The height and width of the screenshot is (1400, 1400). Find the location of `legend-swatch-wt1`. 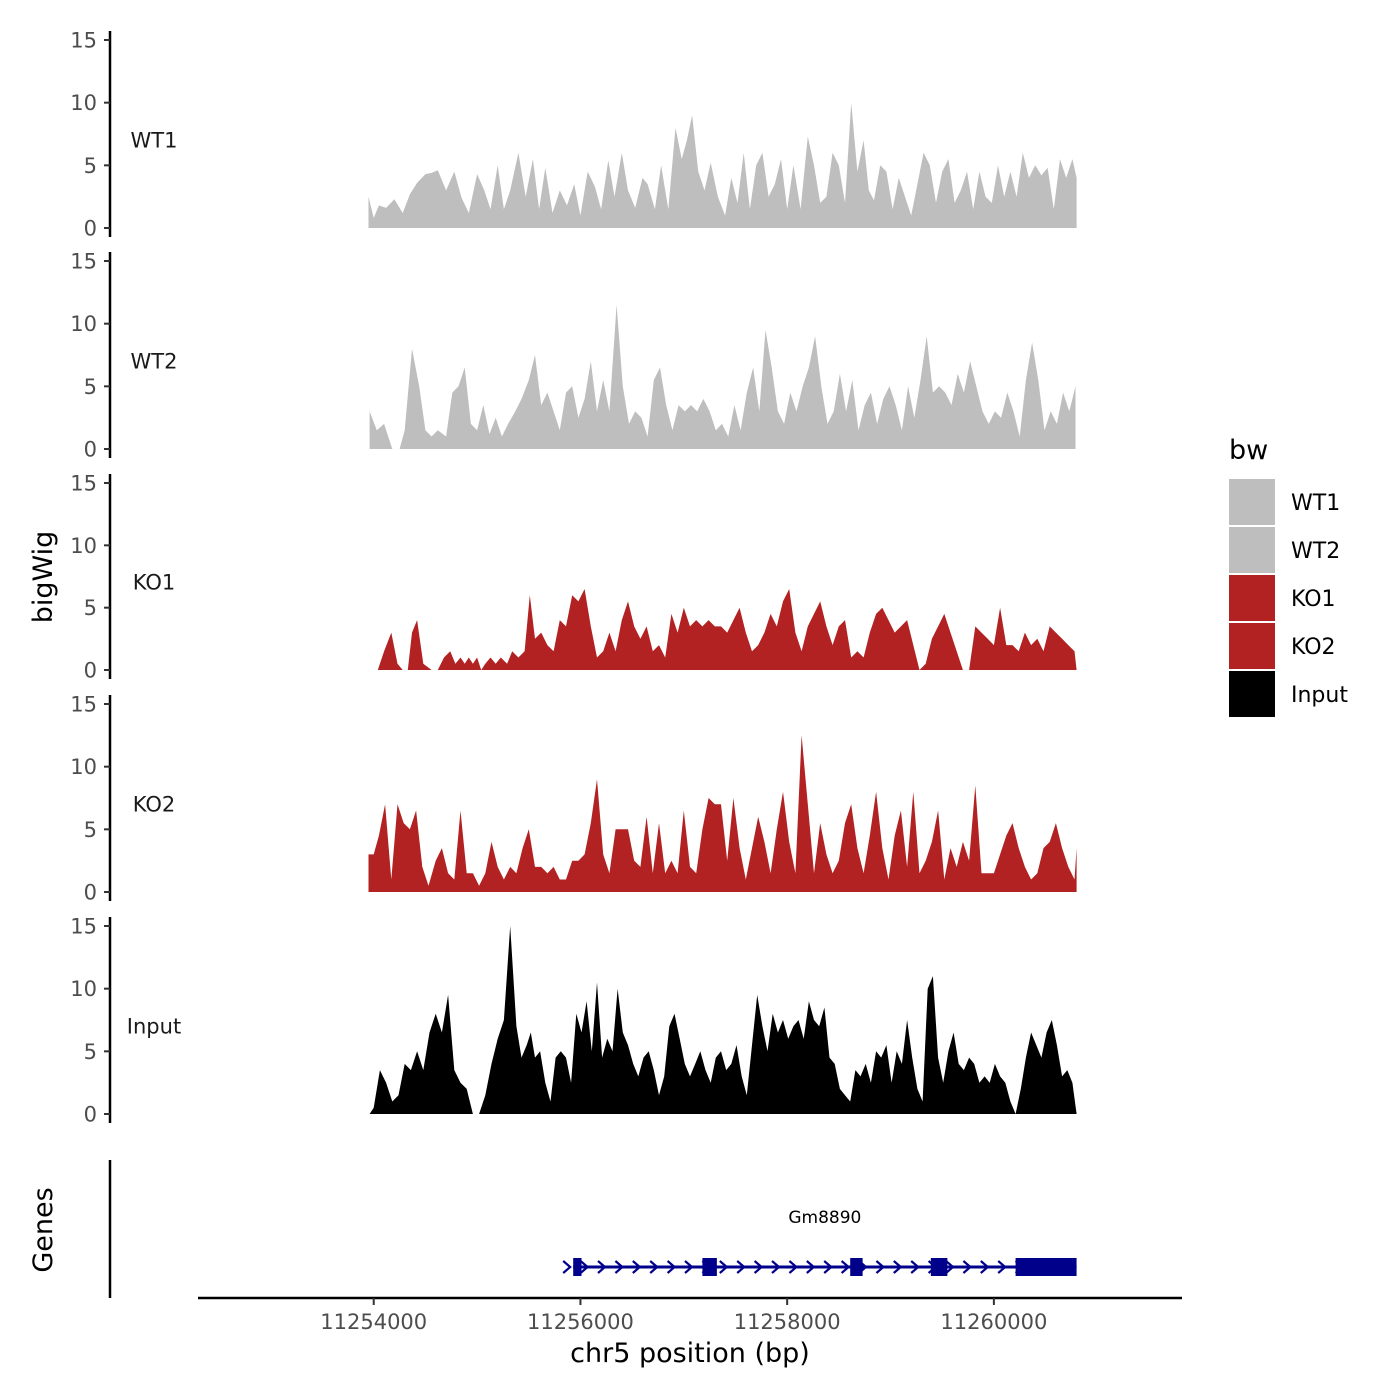

legend-swatch-wt1 is located at coordinates (1252, 502).